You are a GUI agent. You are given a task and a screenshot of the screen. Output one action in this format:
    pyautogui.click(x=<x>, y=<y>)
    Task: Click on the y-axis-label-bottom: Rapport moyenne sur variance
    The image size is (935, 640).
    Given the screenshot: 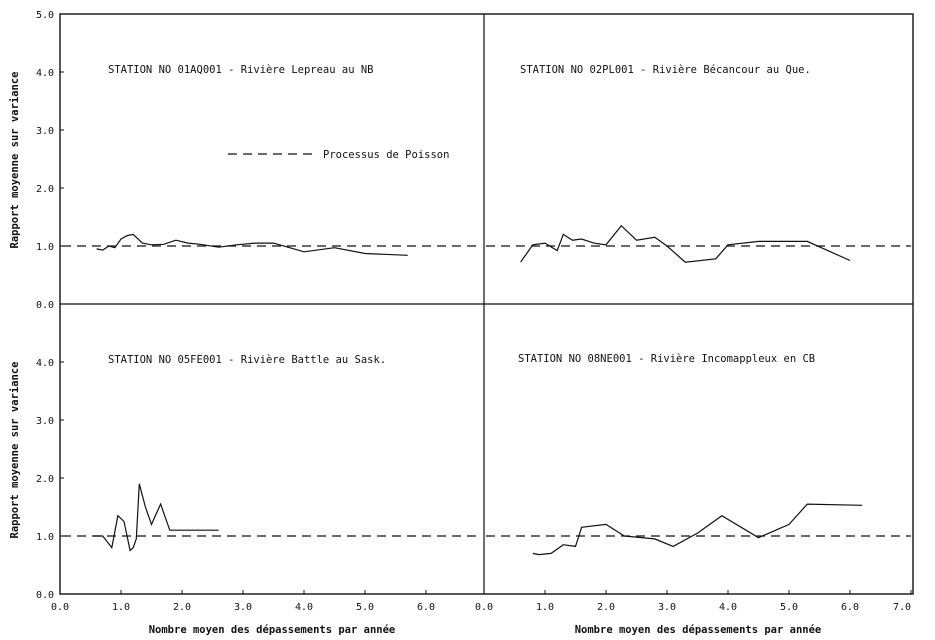 What is the action you would take?
    pyautogui.click(x=15, y=449)
    